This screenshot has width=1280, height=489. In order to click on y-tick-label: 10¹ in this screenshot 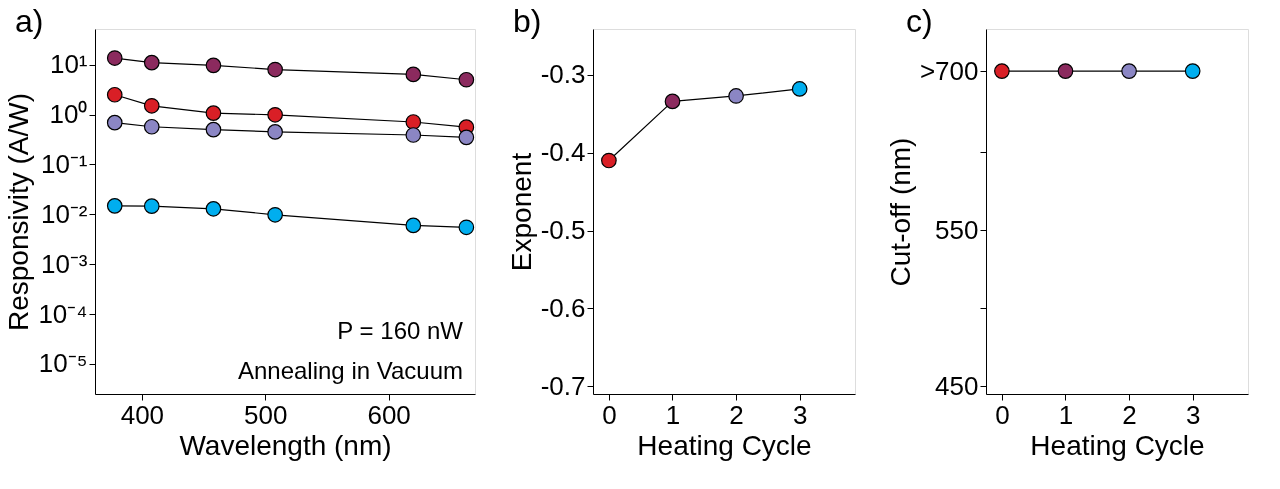, I will do `click(68, 64)`.